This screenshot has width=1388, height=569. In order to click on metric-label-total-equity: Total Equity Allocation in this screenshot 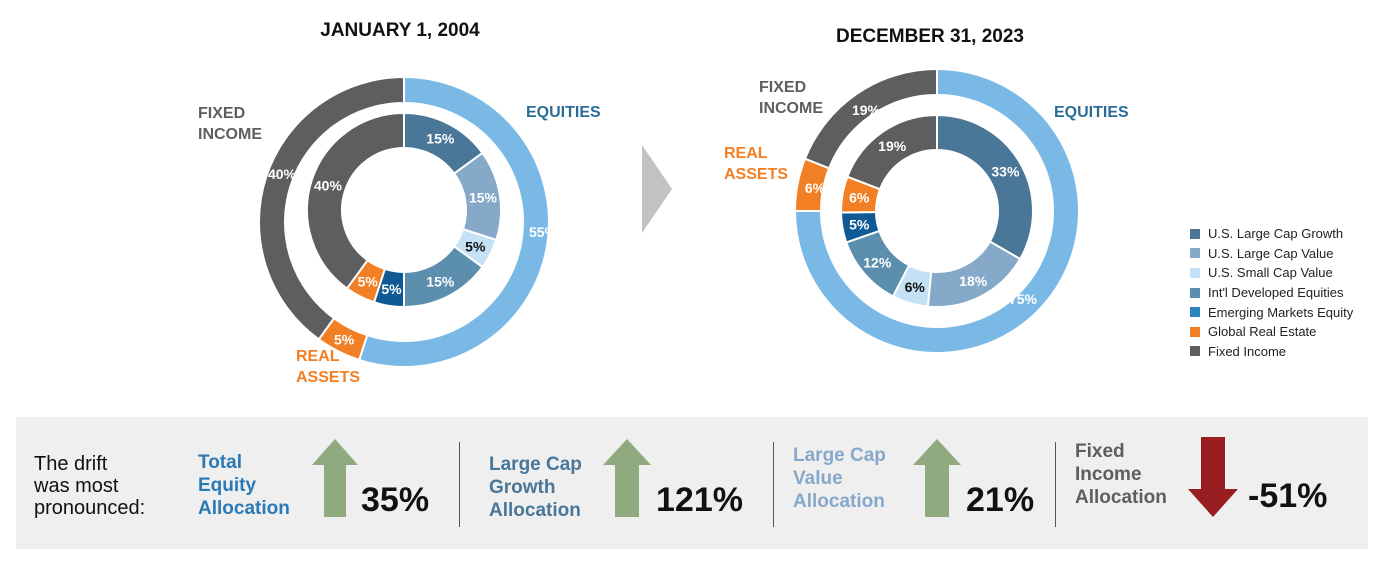, I will do `click(244, 485)`.